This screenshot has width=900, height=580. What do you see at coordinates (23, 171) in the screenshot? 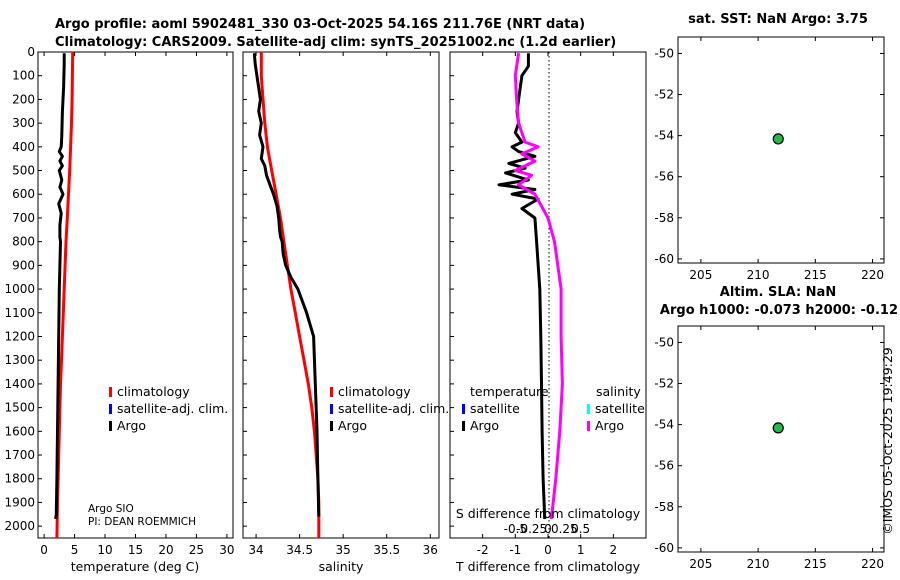
I see `depth-tick-label: 500` at bounding box center [23, 171].